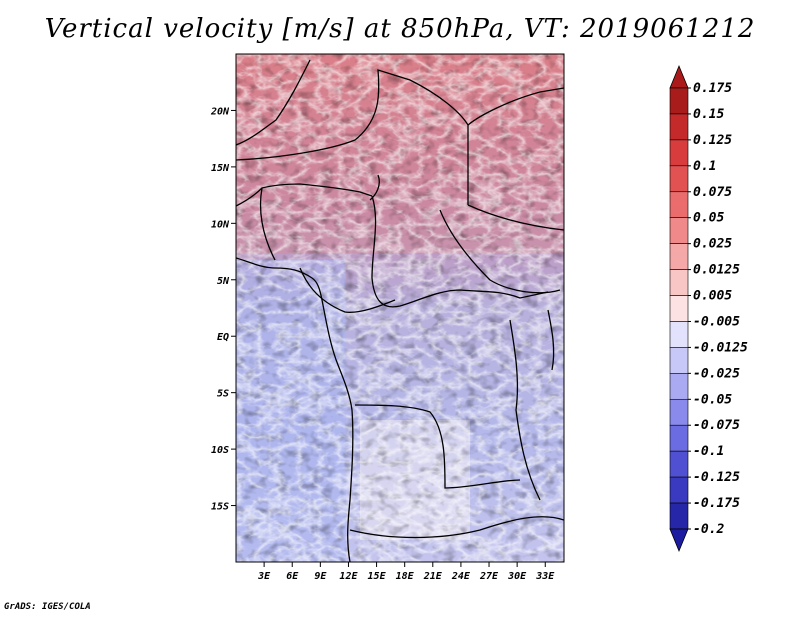 This screenshot has width=800, height=618. What do you see at coordinates (545, 576) in the screenshot?
I see `lon-tick-label: 33E` at bounding box center [545, 576].